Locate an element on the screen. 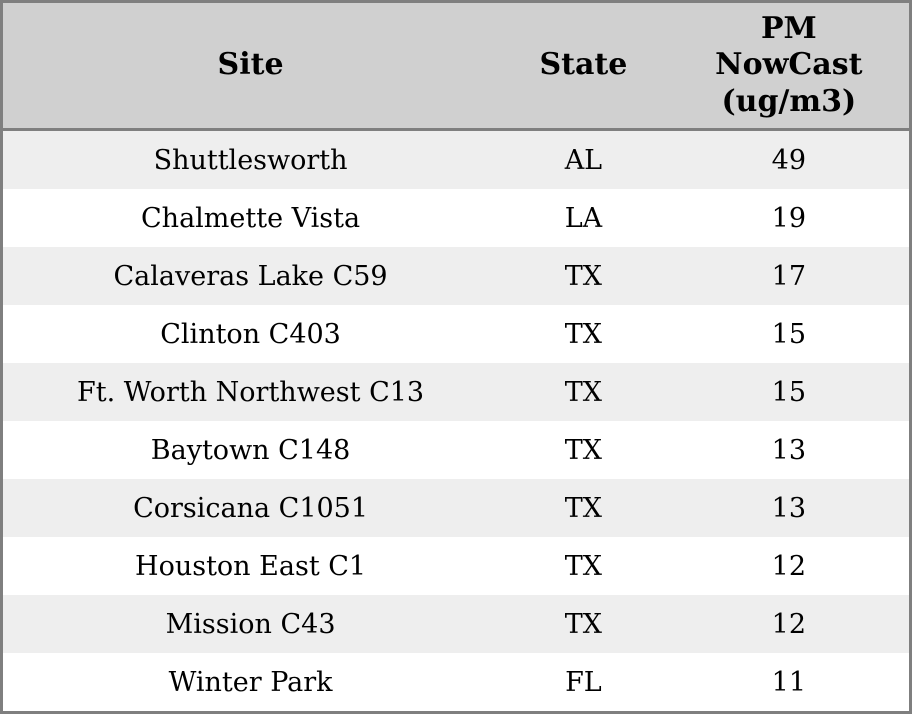 This screenshot has width=912, height=714. table-row: Baytown C148 TX 13 is located at coordinates (456, 450).